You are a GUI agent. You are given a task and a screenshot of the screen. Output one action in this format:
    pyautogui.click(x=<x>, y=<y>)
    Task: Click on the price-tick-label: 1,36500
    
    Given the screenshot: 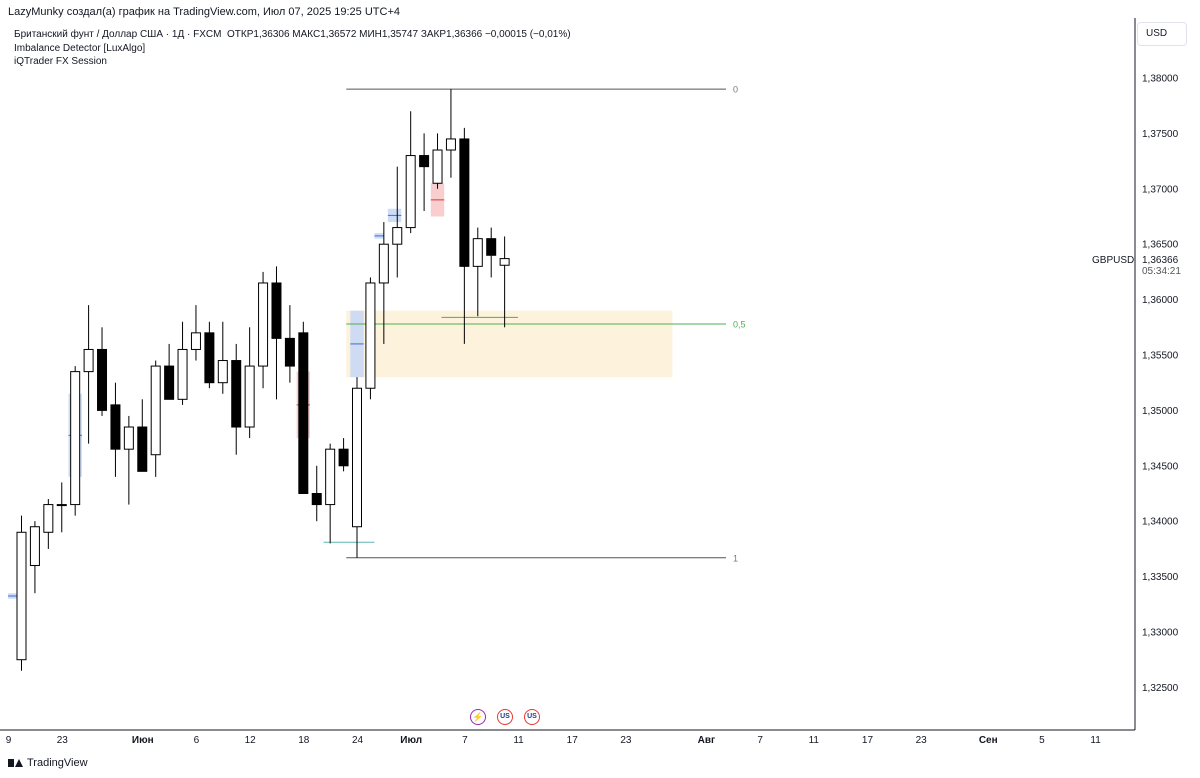 What is the action you would take?
    pyautogui.click(x=1160, y=245)
    